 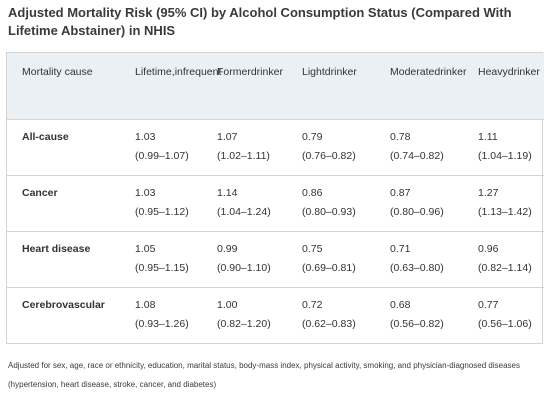 I want to click on row-label-heart-disease: Heart disease, so click(x=63, y=259).